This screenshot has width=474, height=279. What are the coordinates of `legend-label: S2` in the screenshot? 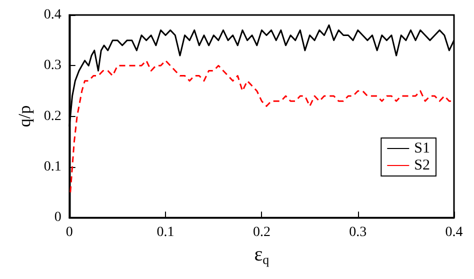 It's located at (422, 166).